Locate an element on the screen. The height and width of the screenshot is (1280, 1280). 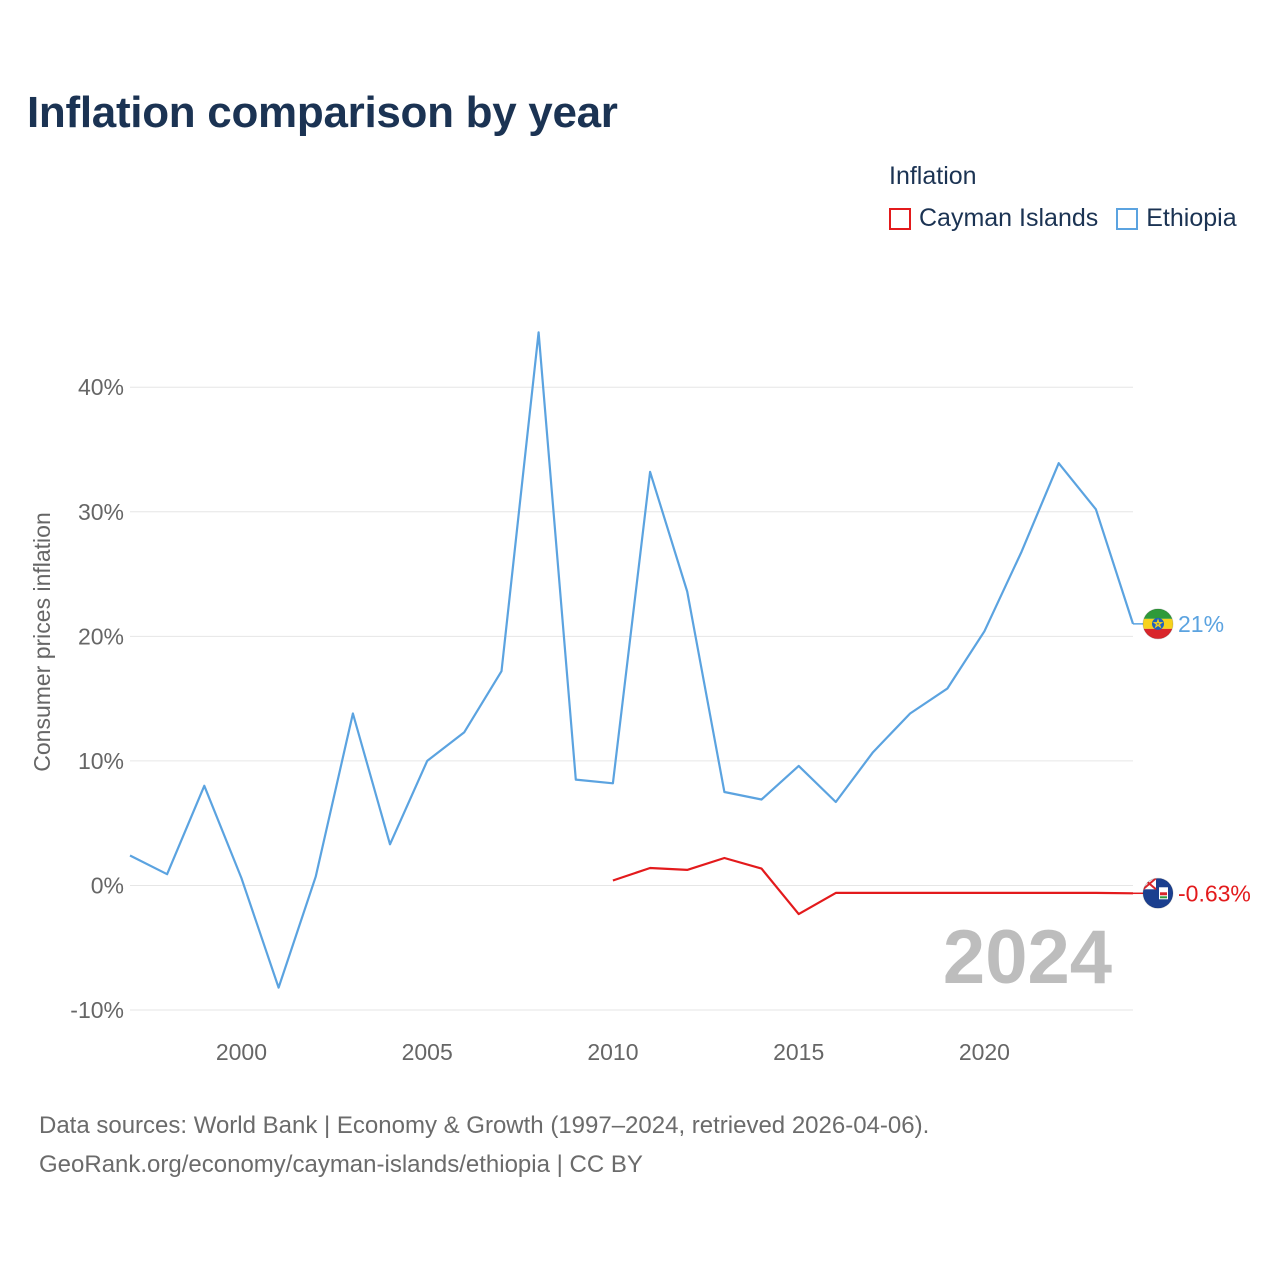
legend-label-cayman-islands: Cayman Islands is located at coordinates (1009, 218).